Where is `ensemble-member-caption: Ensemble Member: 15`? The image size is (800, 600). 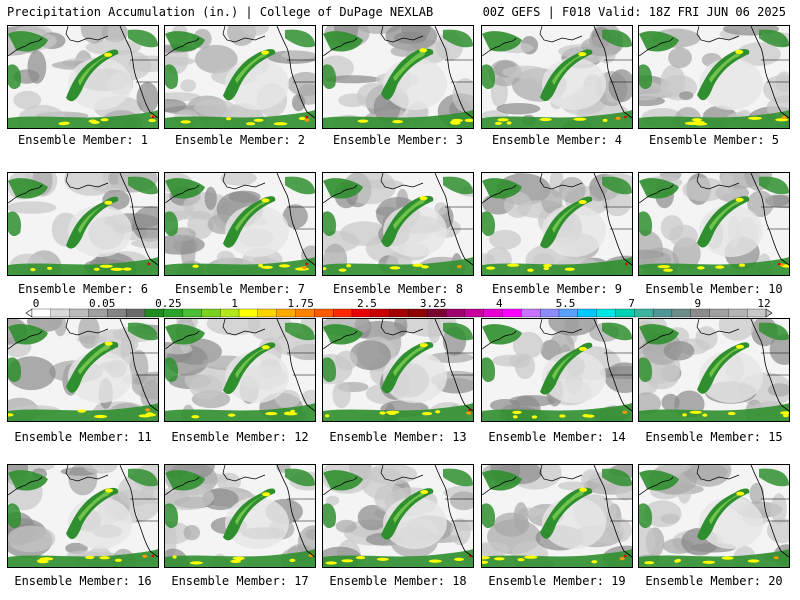
ensemble-member-caption: Ensemble Member: 15 is located at coordinates (714, 437).